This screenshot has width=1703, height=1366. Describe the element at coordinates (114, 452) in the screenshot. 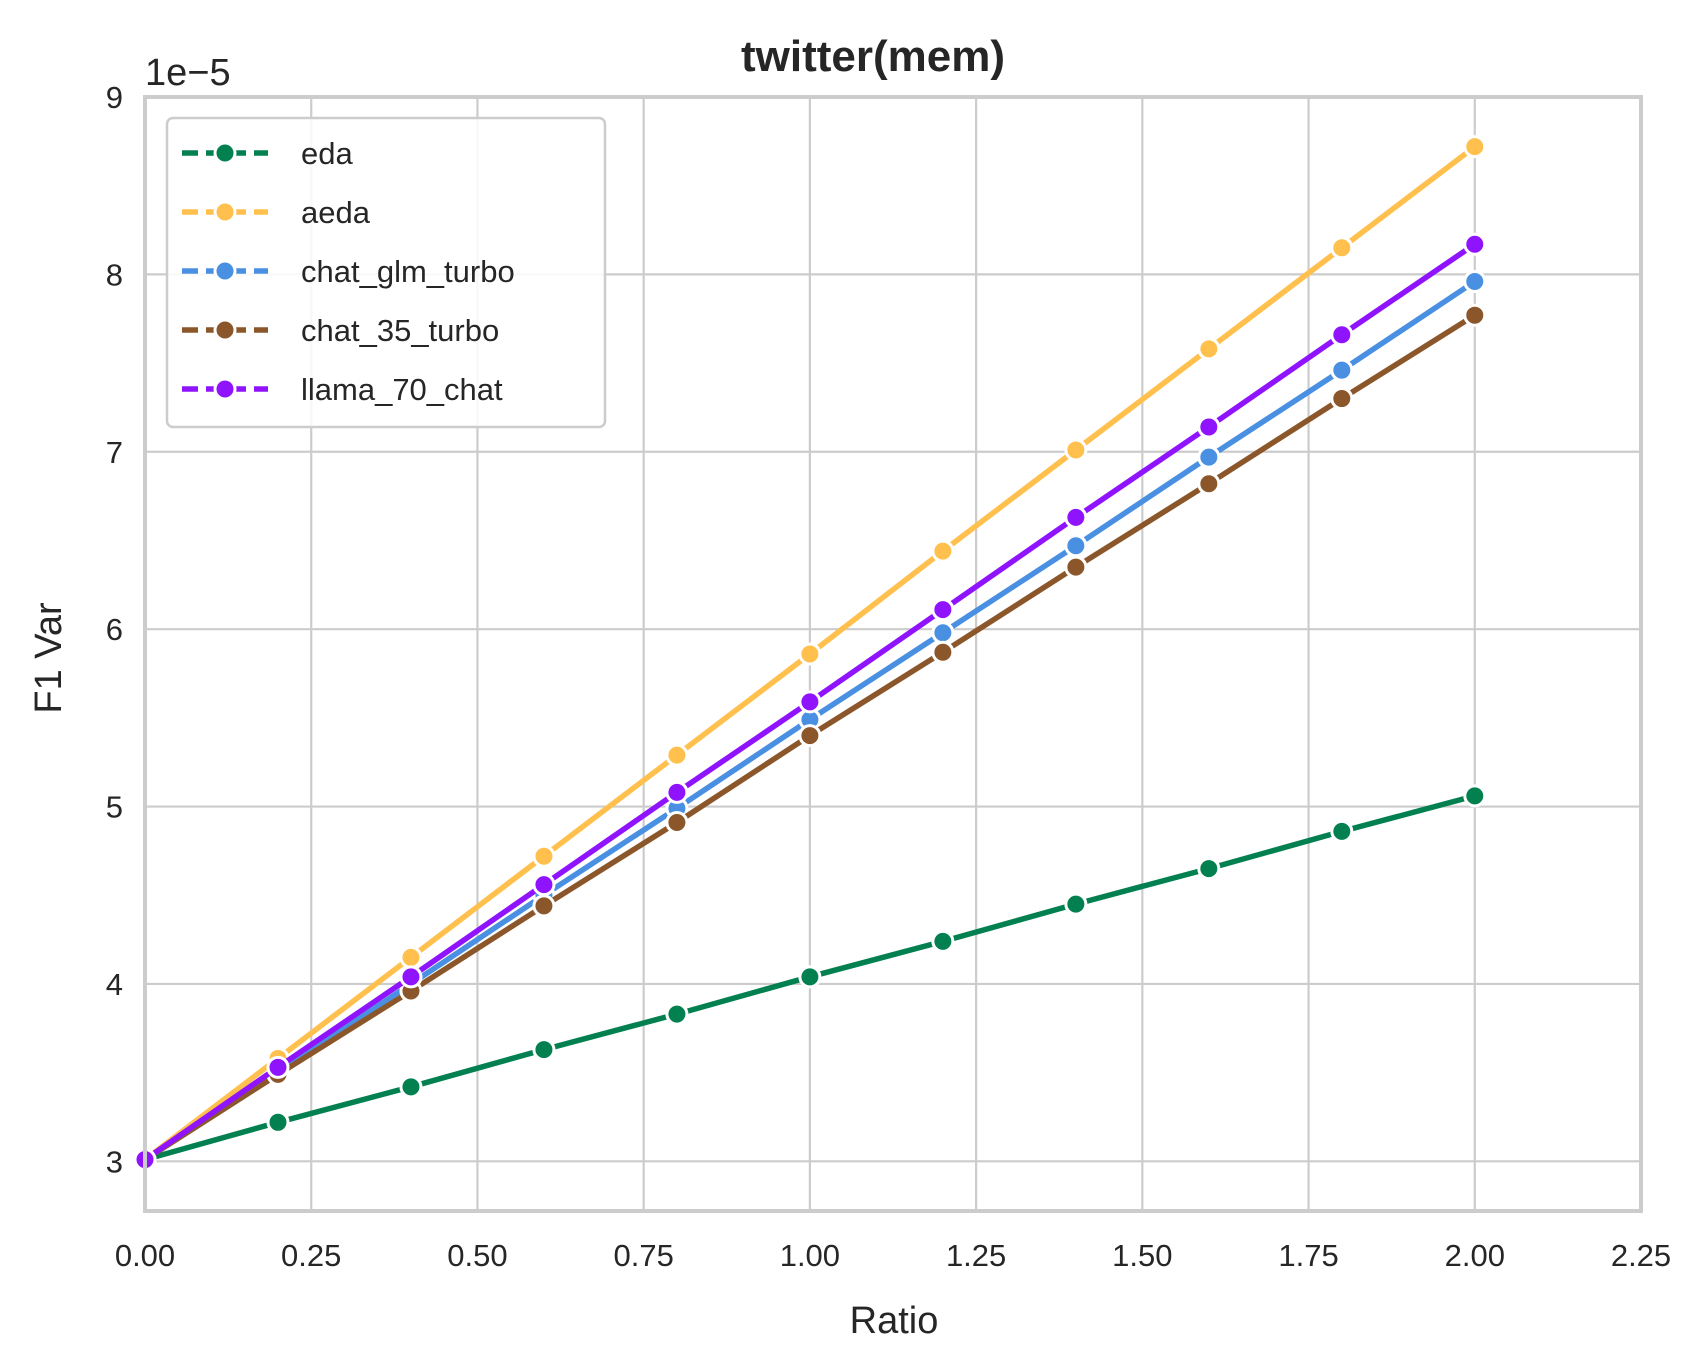

I see `y-tick-label: 7` at that location.